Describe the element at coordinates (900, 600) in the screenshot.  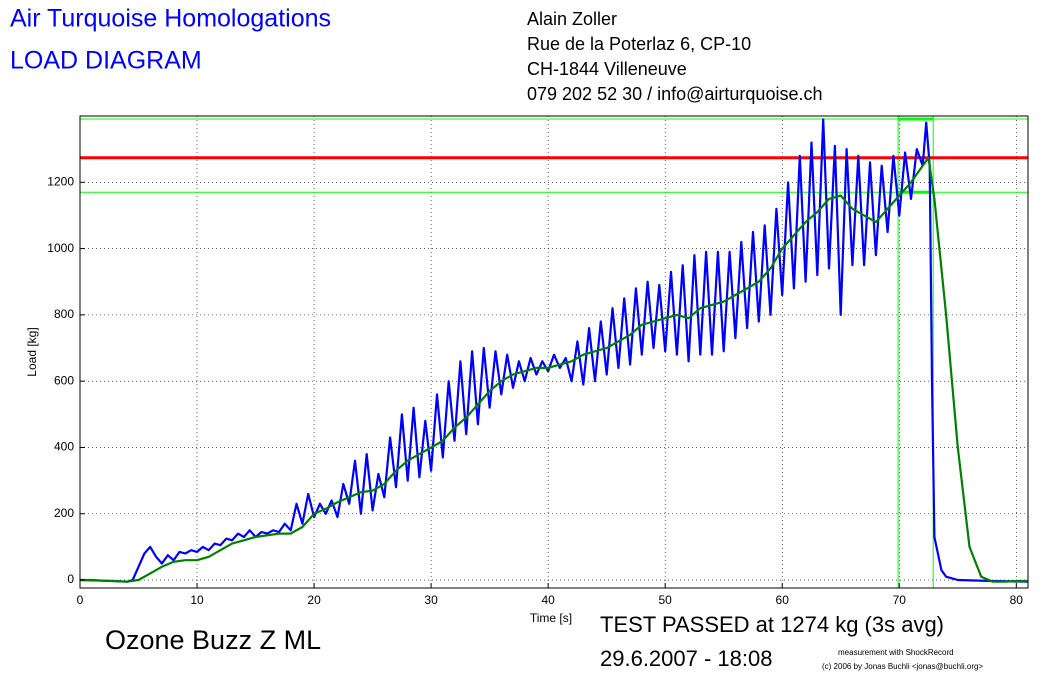
I see `x-tick-label: 70` at that location.